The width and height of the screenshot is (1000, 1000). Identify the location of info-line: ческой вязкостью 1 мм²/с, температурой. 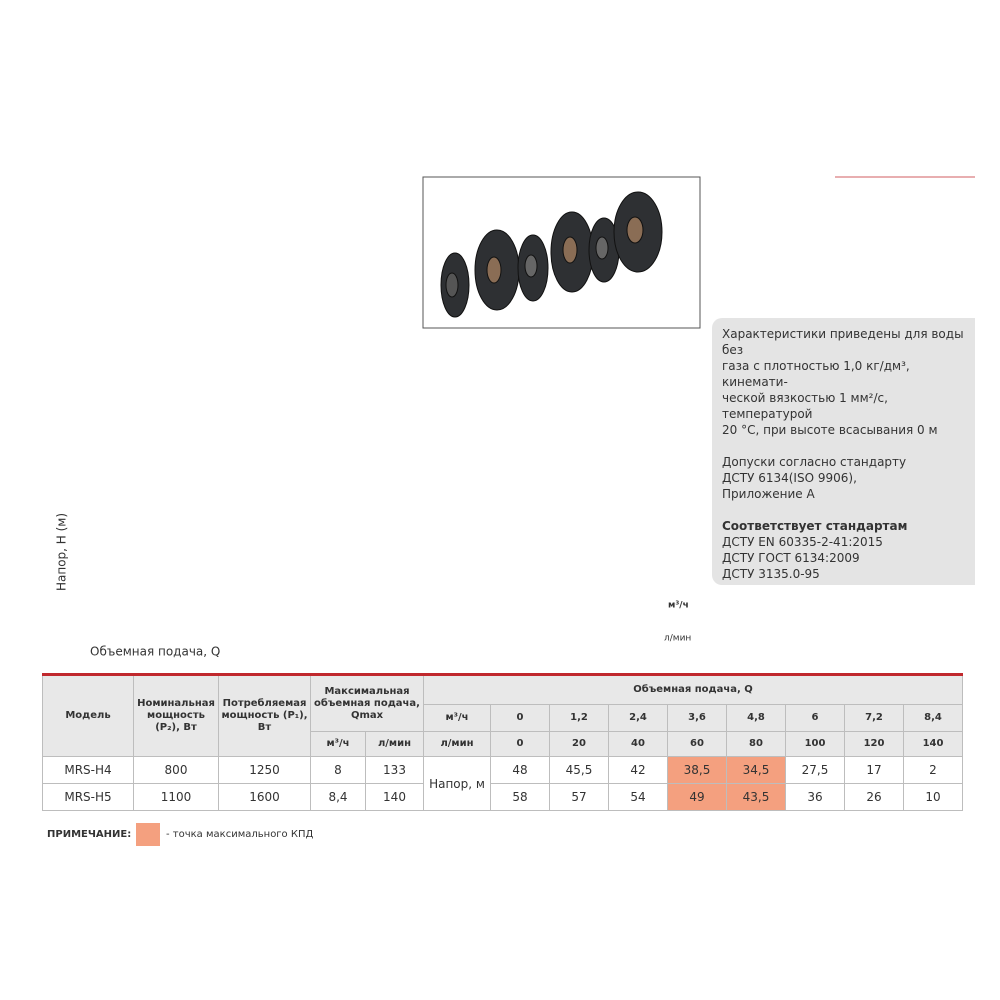
(805, 406).